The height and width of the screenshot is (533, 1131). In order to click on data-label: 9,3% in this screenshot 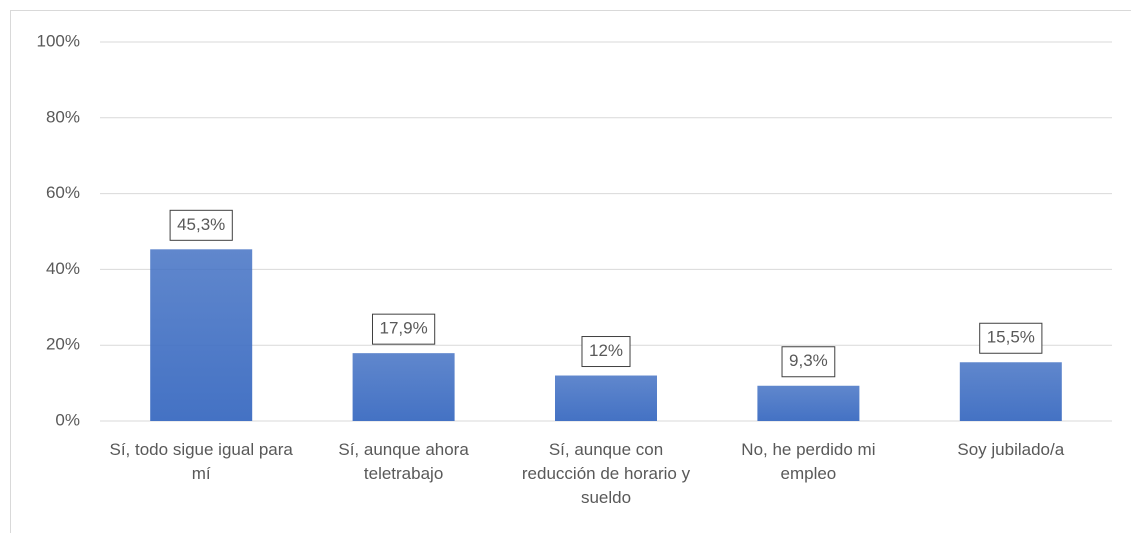, I will do `click(808, 360)`.